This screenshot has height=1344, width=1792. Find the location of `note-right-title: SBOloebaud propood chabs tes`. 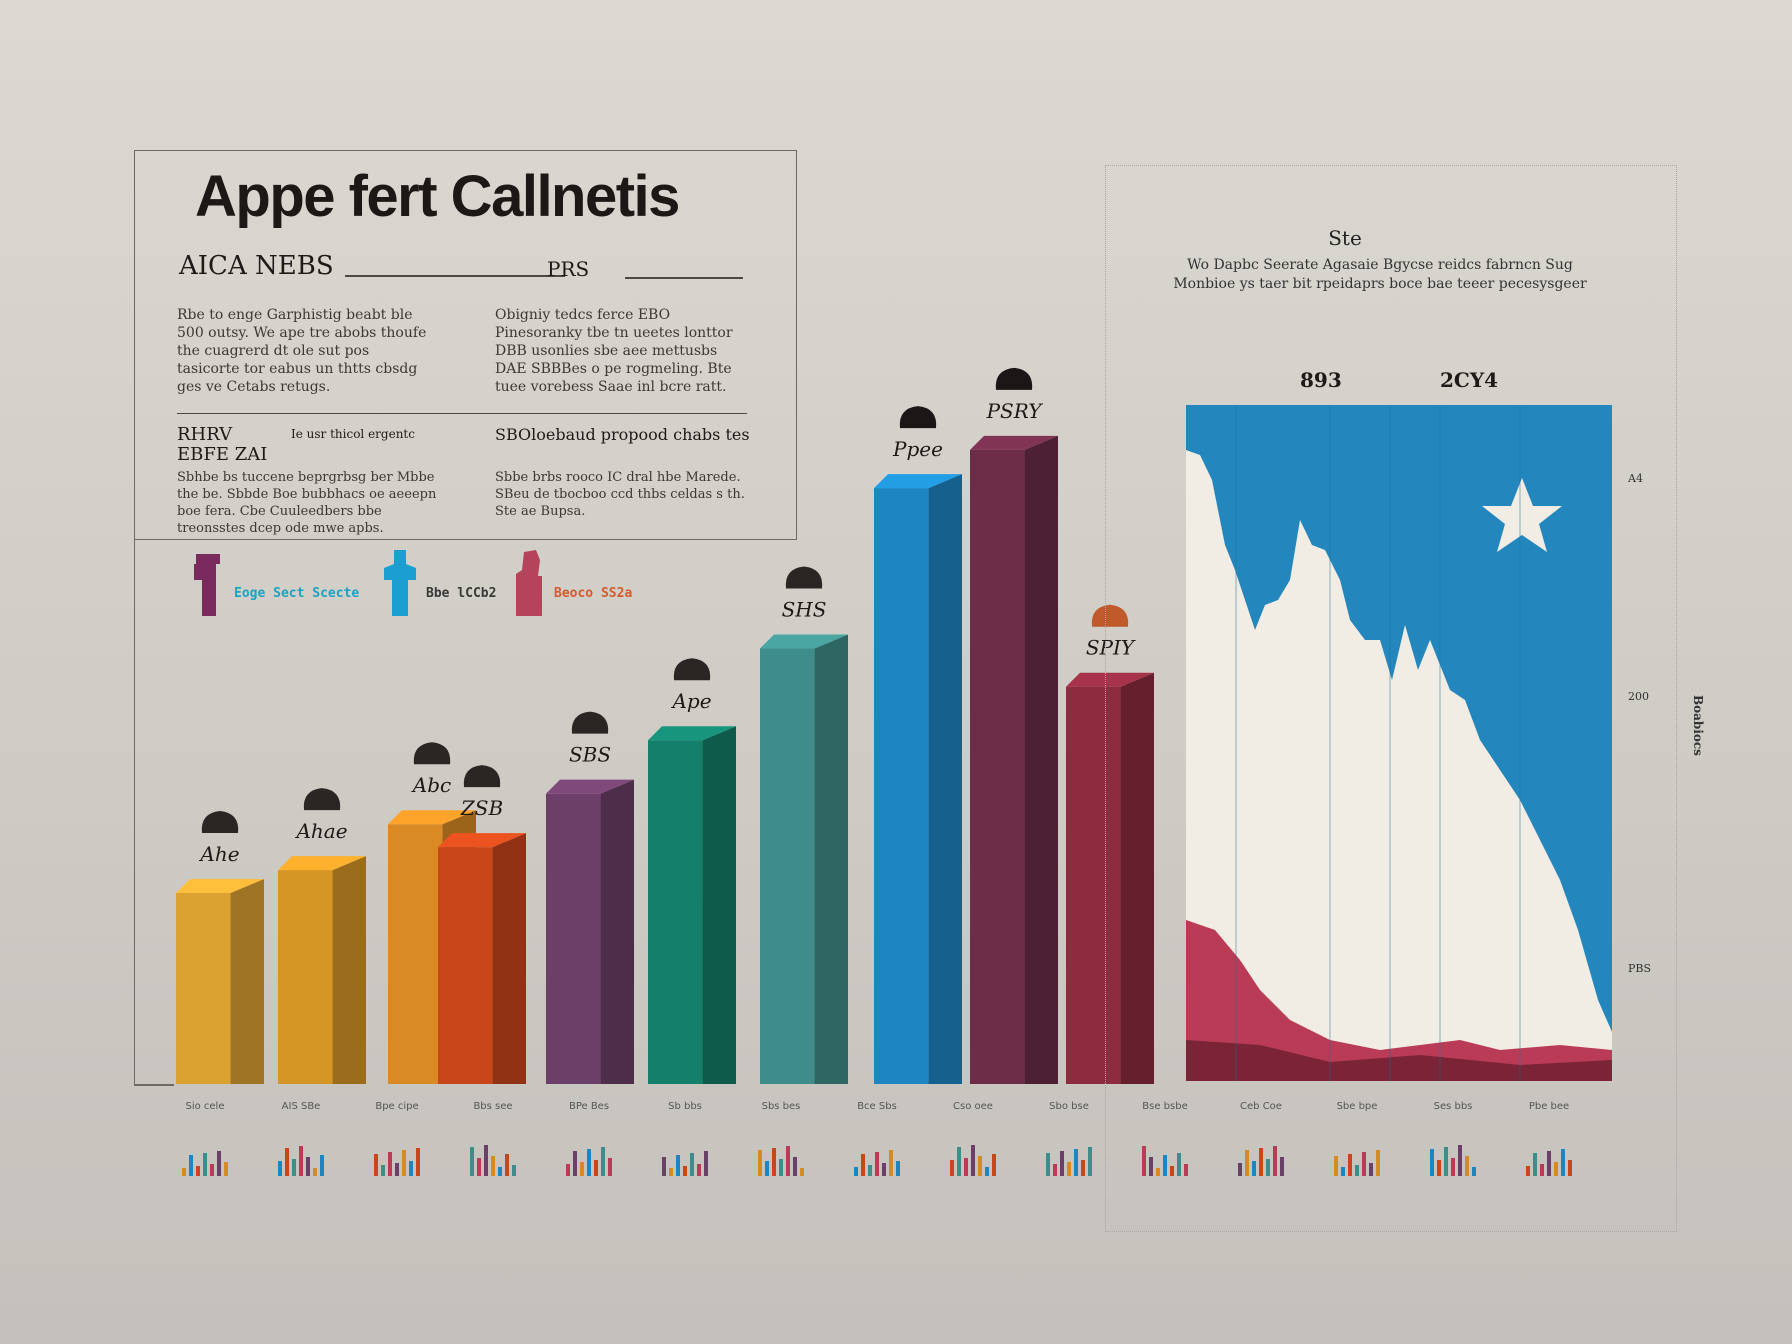

note-right-title: SBOloebaud propood chabs tes is located at coordinates (622, 434).